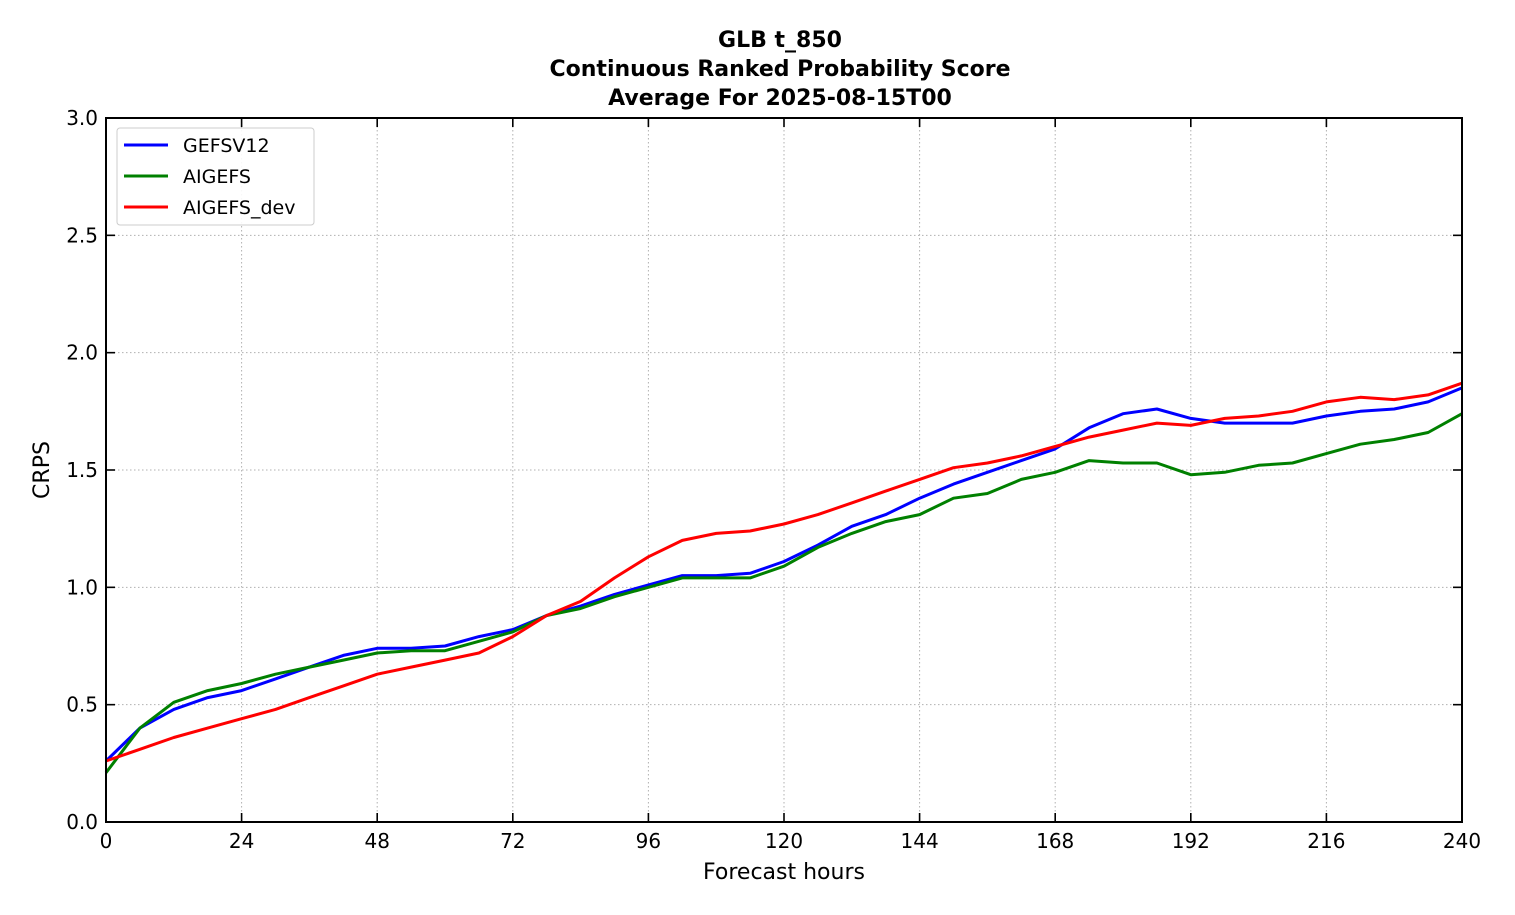 This screenshot has width=1515, height=915. Describe the element at coordinates (512, 841) in the screenshot. I see `x-tick-label: 72` at that location.